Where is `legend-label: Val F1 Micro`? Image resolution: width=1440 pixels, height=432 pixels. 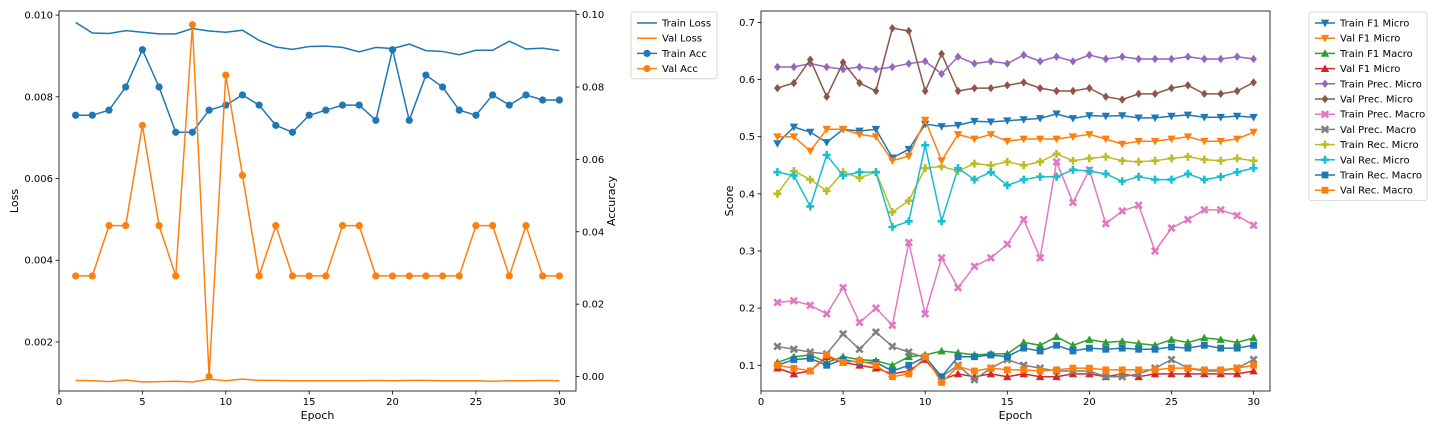 legend-label: Val F1 Micro is located at coordinates (1370, 69).